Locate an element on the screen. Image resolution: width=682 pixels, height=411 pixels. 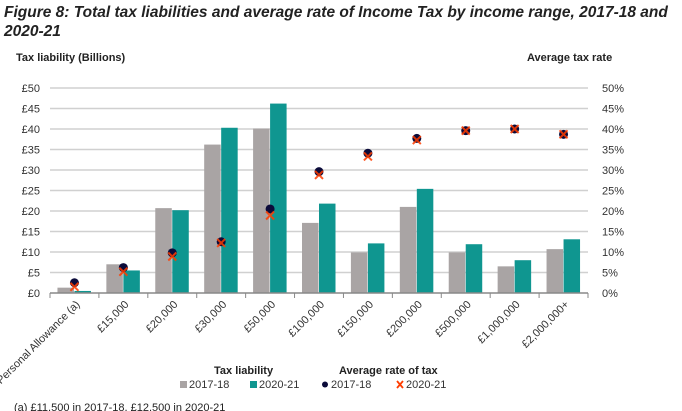
y2-tick-label: 5% is located at coordinates (610, 274).